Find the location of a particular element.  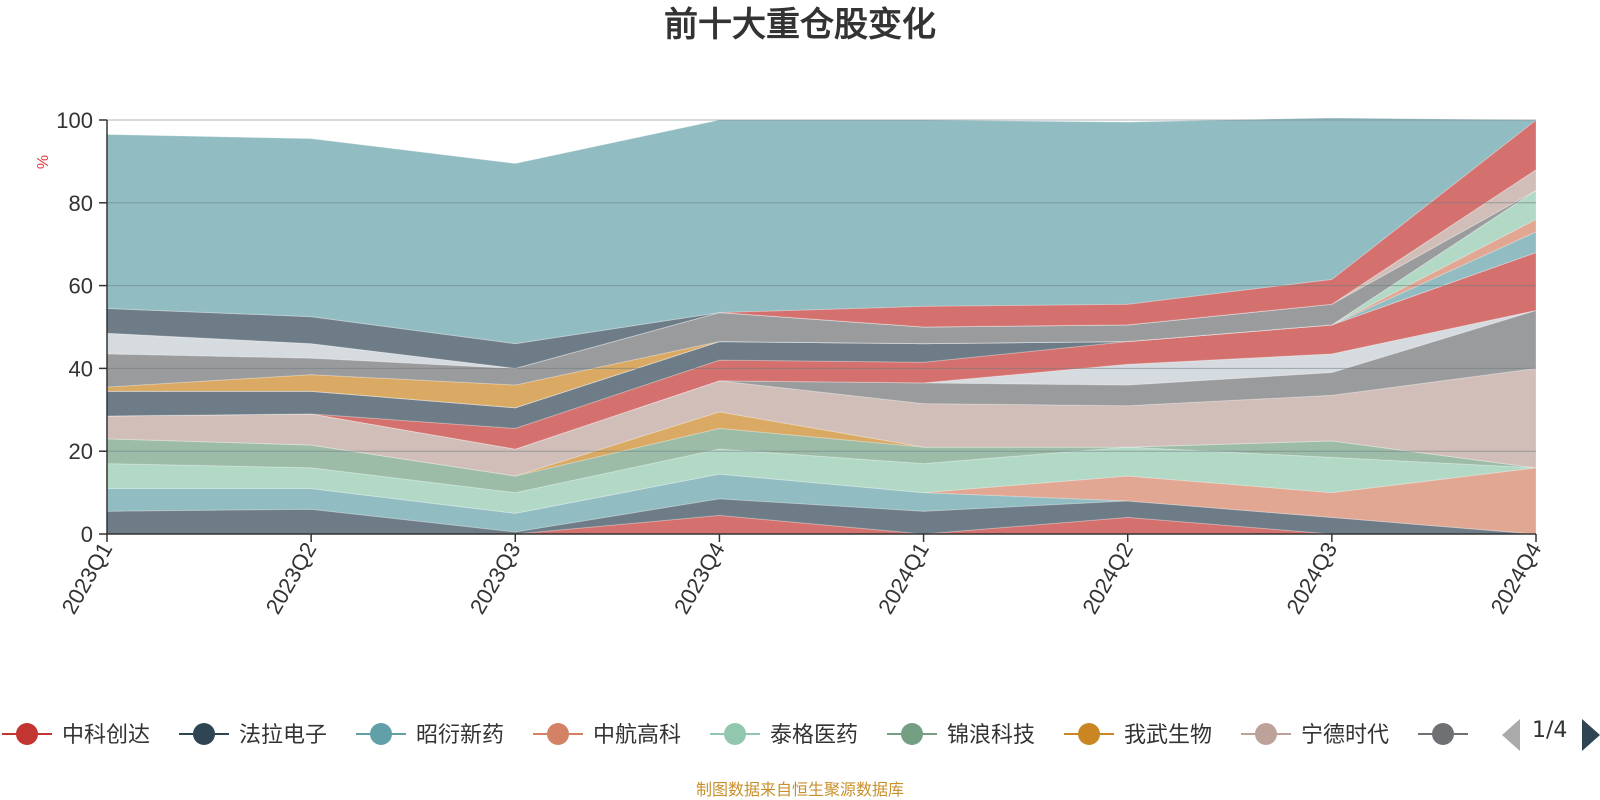

legend-item-1: 中科创达 is located at coordinates (76, 735).